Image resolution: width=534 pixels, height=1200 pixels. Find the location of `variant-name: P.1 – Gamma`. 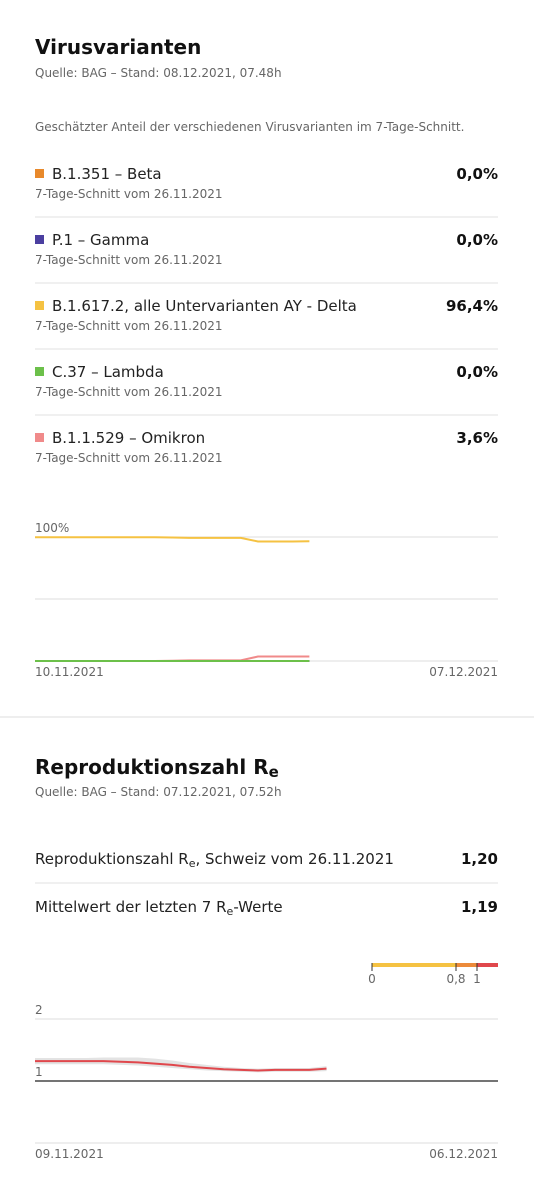

variant-name: P.1 – Gamma is located at coordinates (100, 240).